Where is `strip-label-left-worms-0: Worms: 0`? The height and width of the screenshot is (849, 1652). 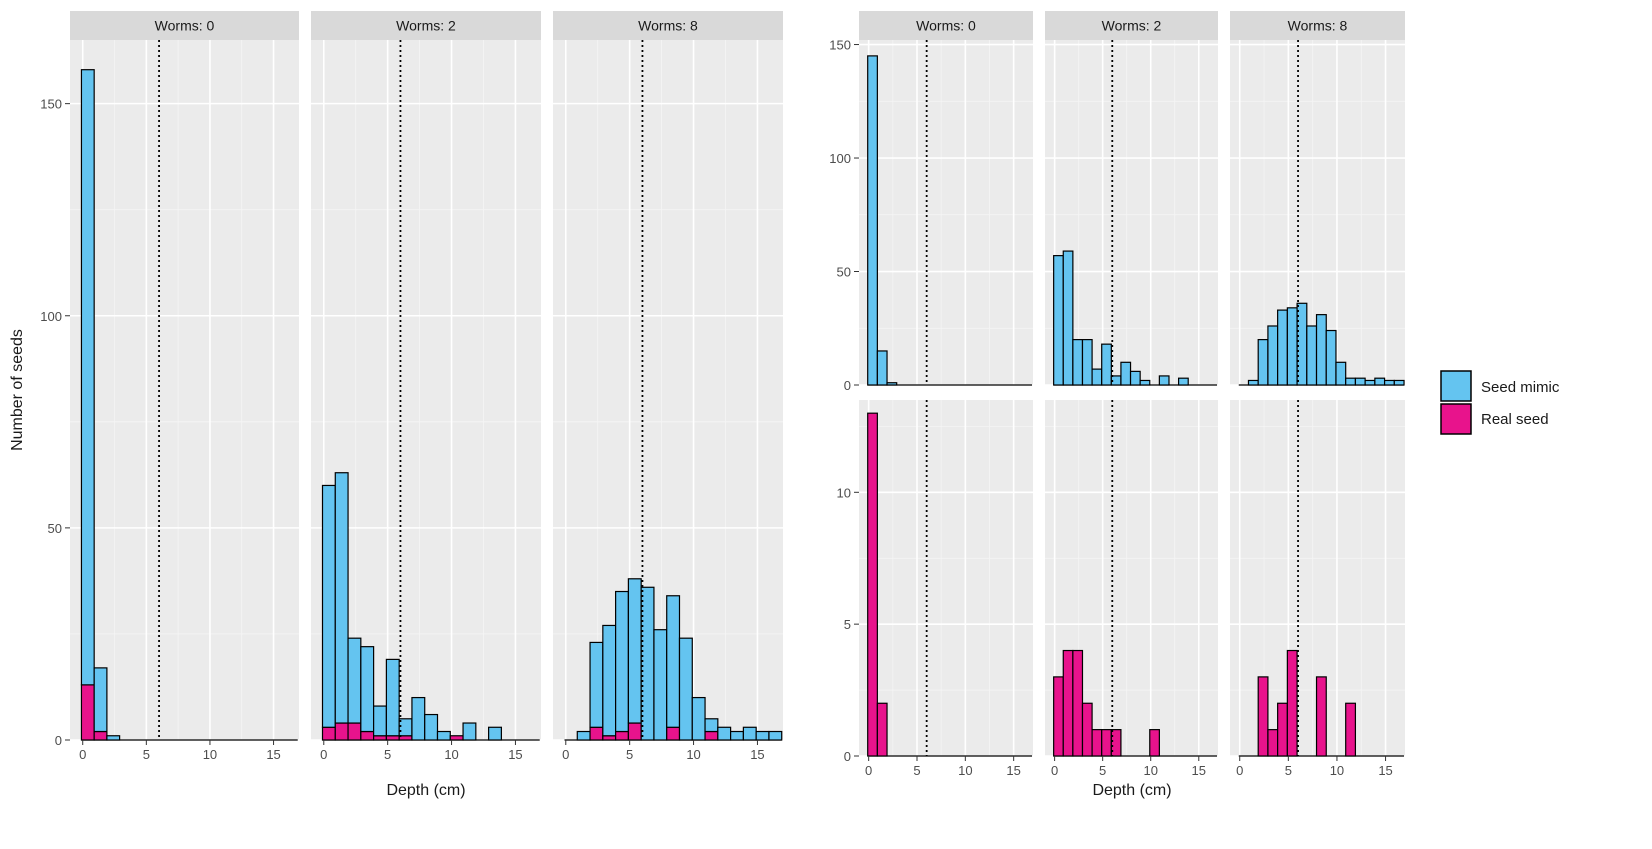
strip-label-left-worms-0: Worms: 0 is located at coordinates (185, 26).